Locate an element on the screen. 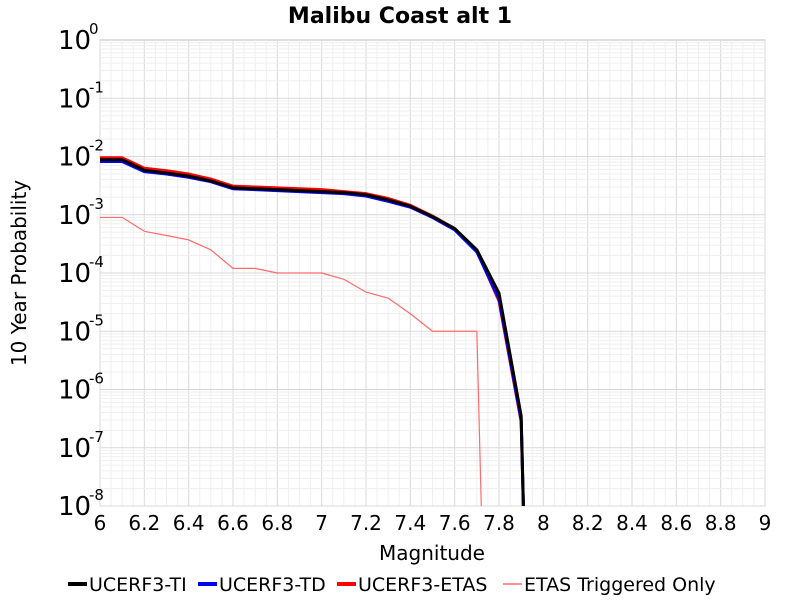  y-tick-label: 10⁻⁸ is located at coordinates (81, 504).